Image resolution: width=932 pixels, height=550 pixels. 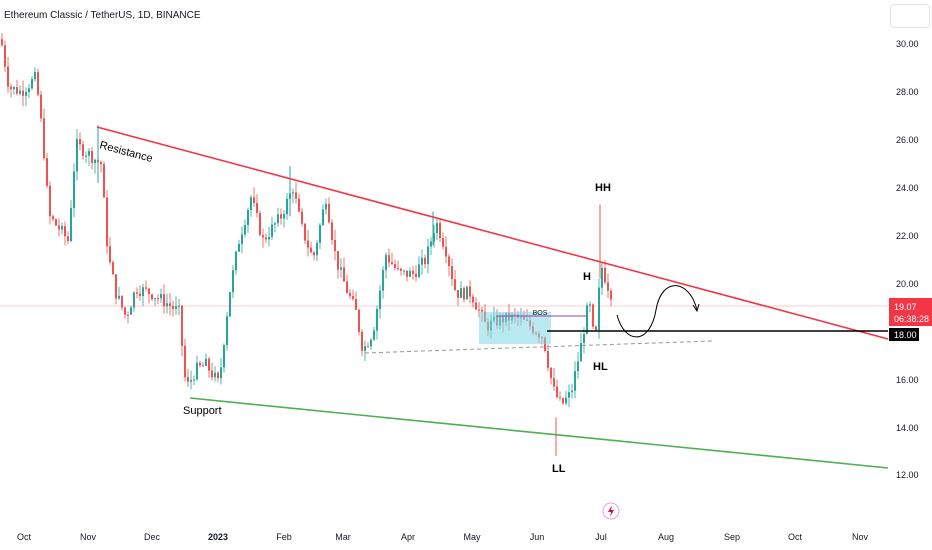 I want to click on current-price-tag: 19.07 06:38:28, so click(x=910, y=312).